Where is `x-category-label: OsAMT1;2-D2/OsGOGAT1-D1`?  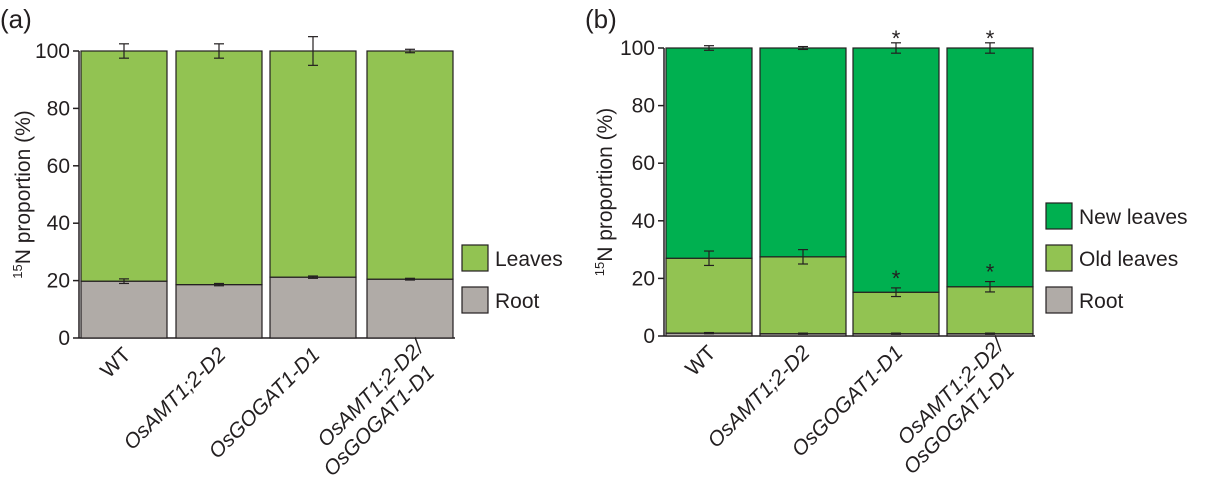 x-category-label: OsAMT1;2-D2/OsGOGAT1-D1 is located at coordinates (375, 408).